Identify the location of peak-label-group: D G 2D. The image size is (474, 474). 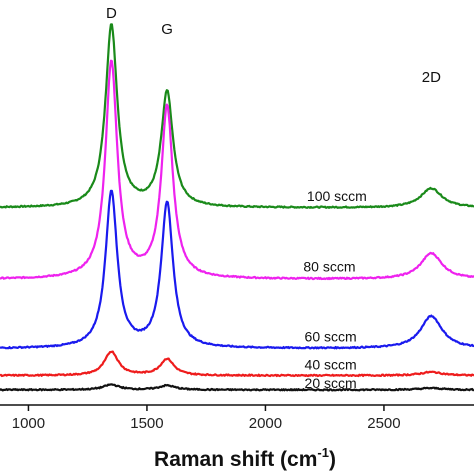
(273, 45).